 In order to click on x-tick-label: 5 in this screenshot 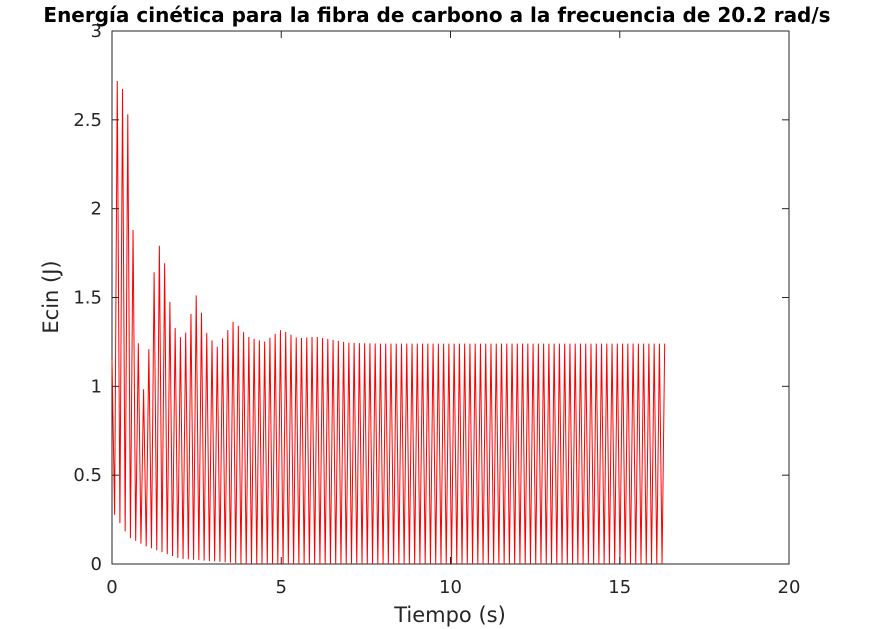, I will do `click(281, 587)`.